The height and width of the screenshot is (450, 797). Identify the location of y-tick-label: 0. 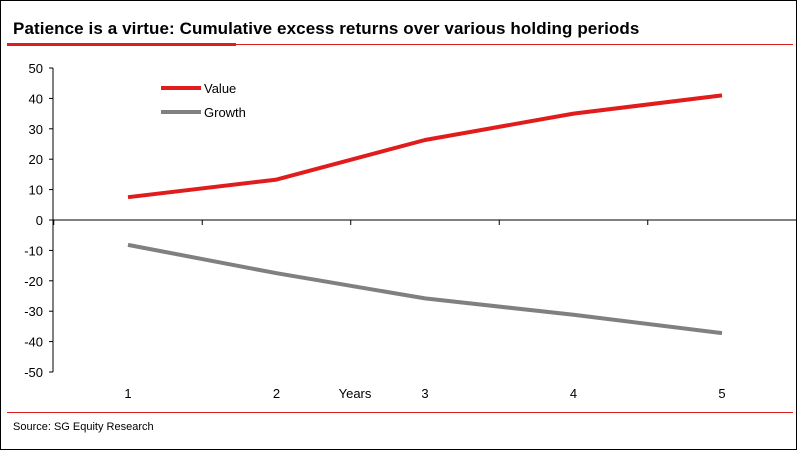
(39, 220).